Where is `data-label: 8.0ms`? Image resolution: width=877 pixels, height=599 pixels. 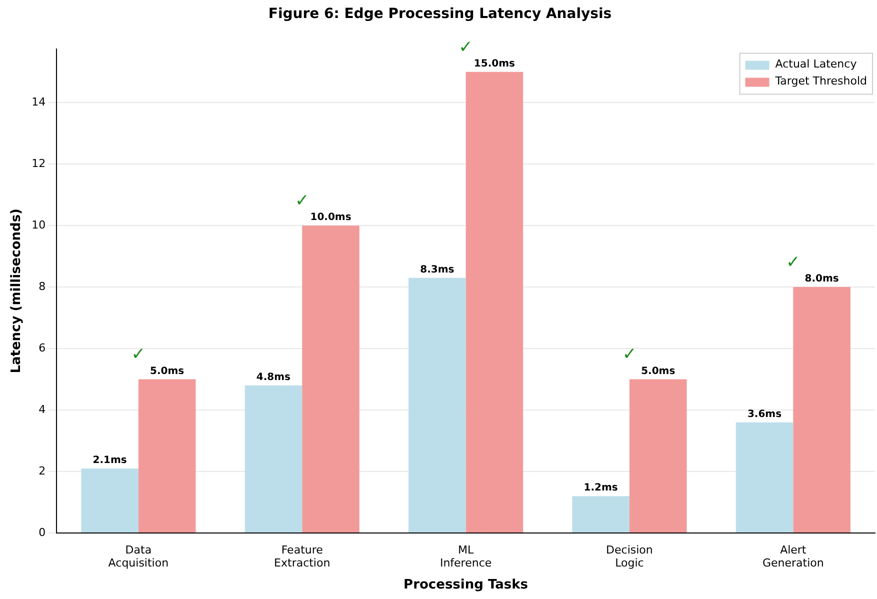
data-label: 8.0ms is located at coordinates (821, 279).